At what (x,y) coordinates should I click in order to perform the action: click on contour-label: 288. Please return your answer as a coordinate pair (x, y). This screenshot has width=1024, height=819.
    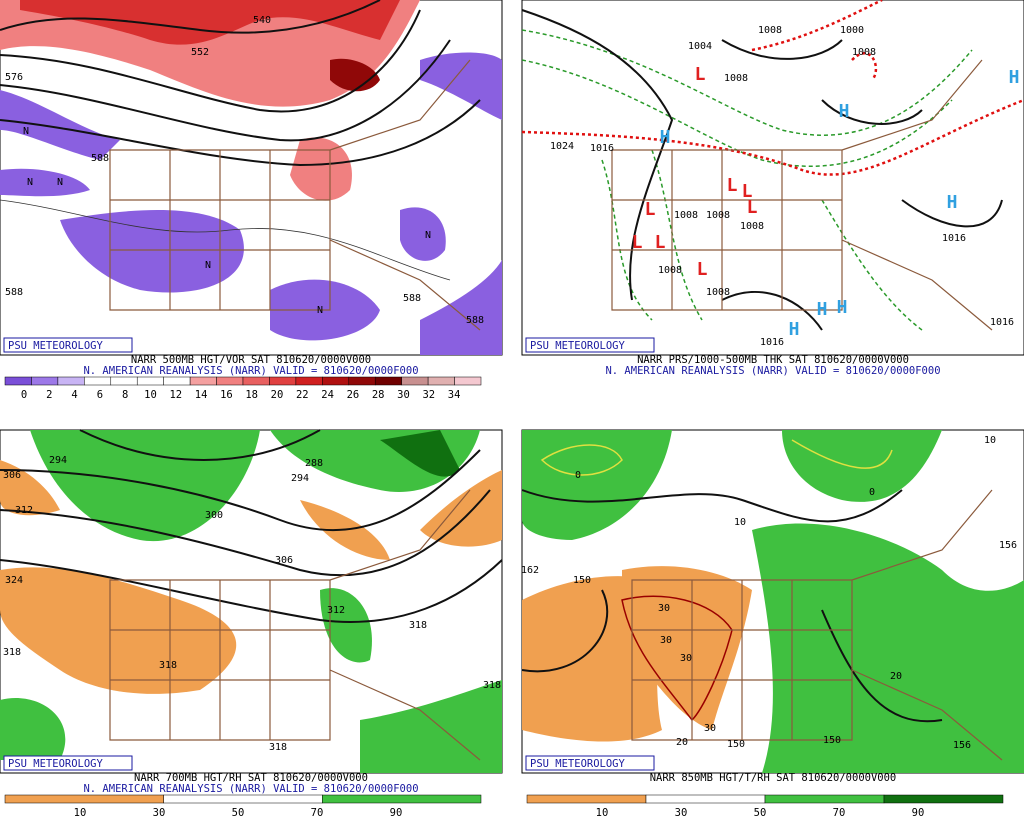
    Looking at the image, I should click on (314, 463).